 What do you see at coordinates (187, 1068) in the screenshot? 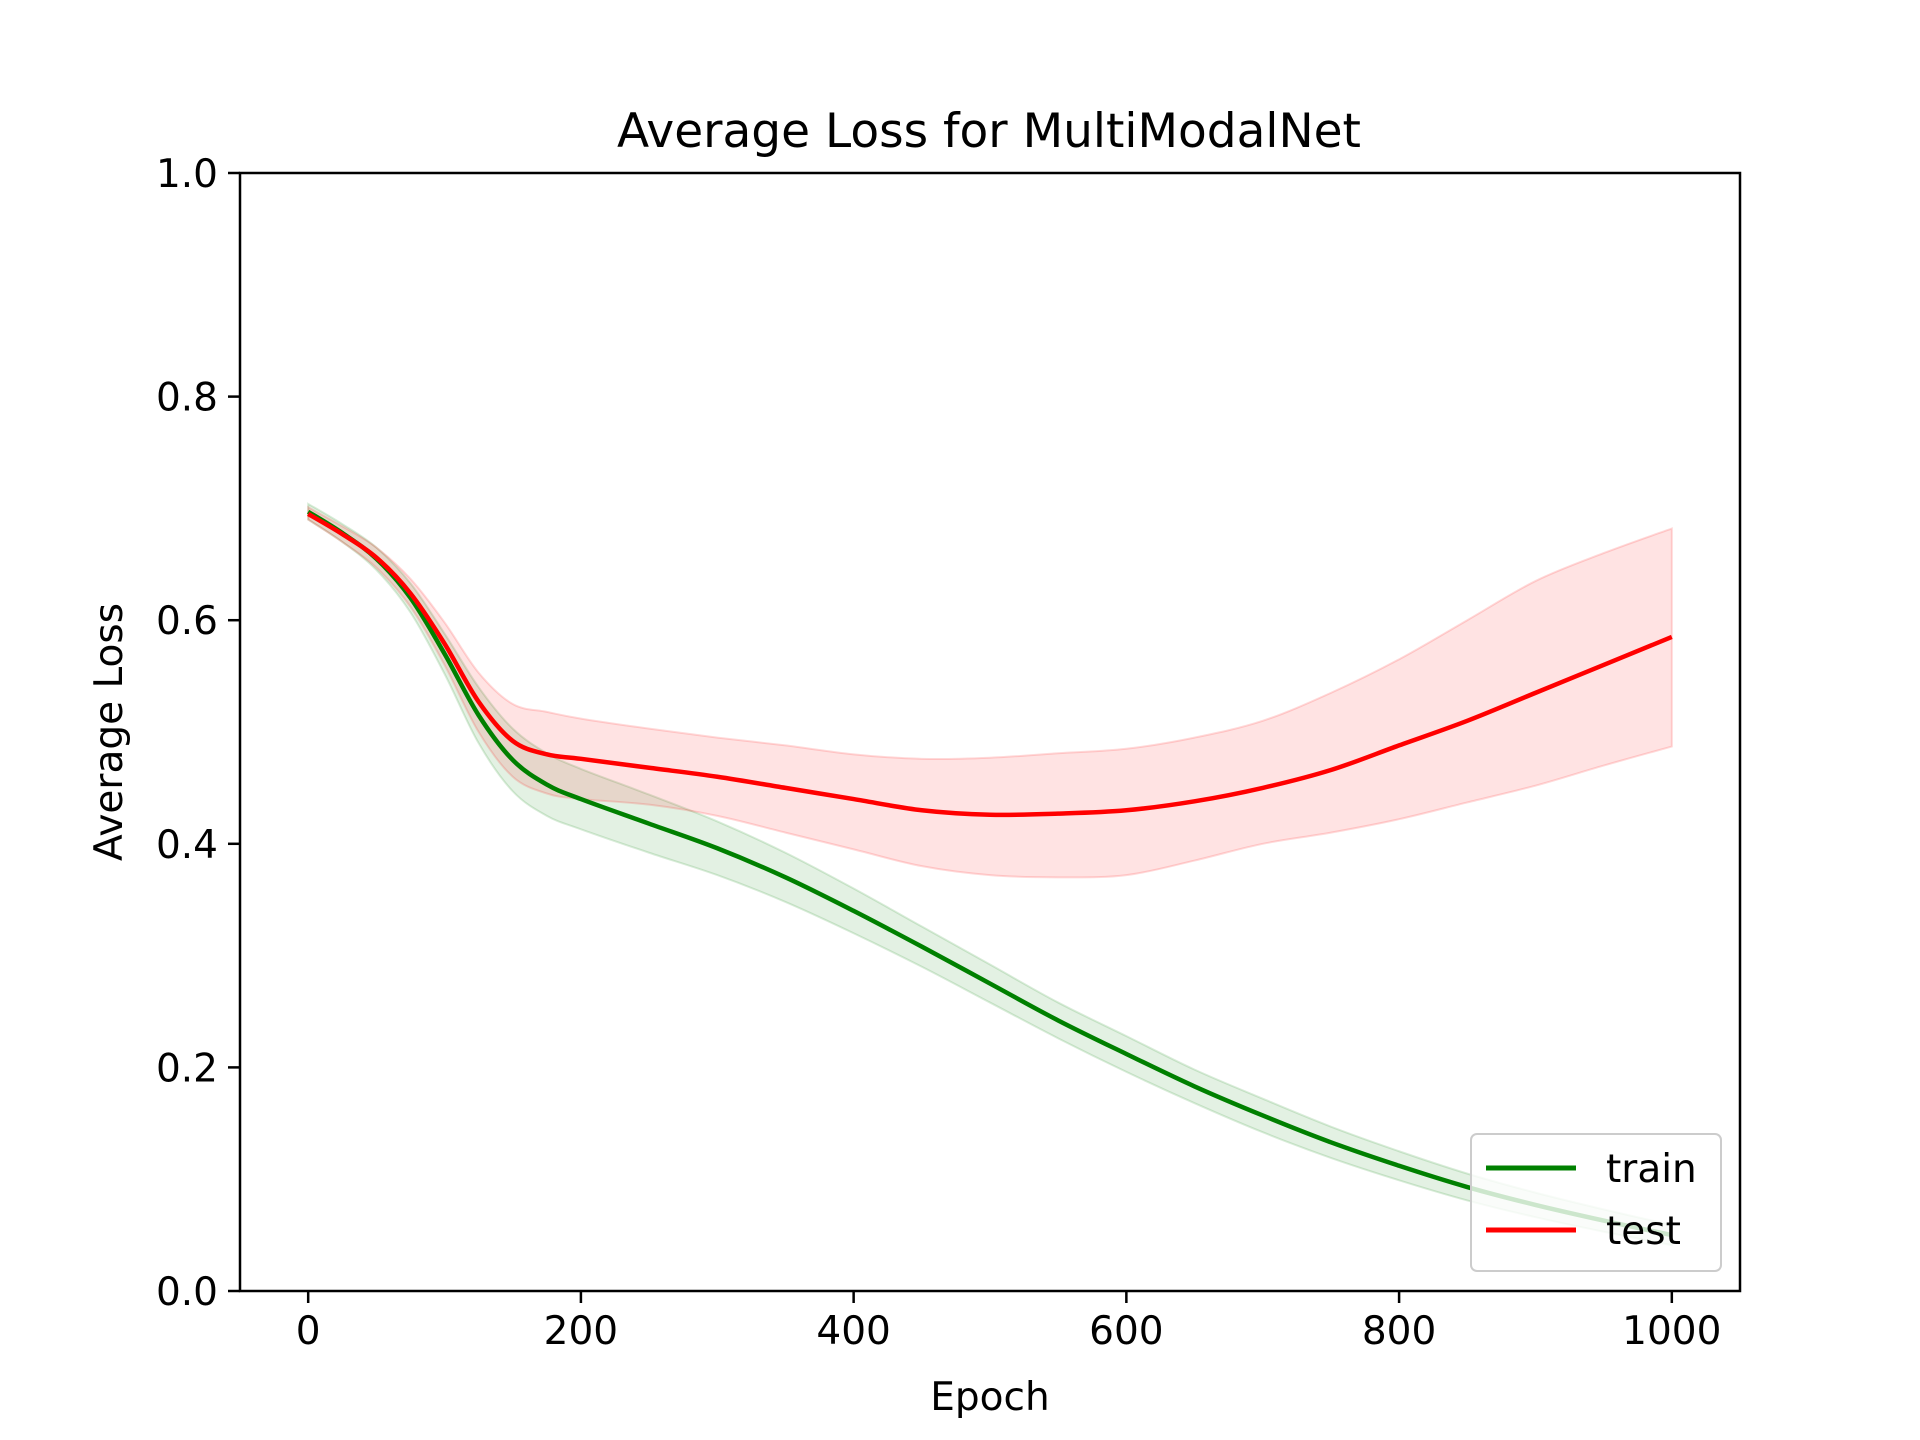
I see `y-tick-label: 0.2` at bounding box center [187, 1068].